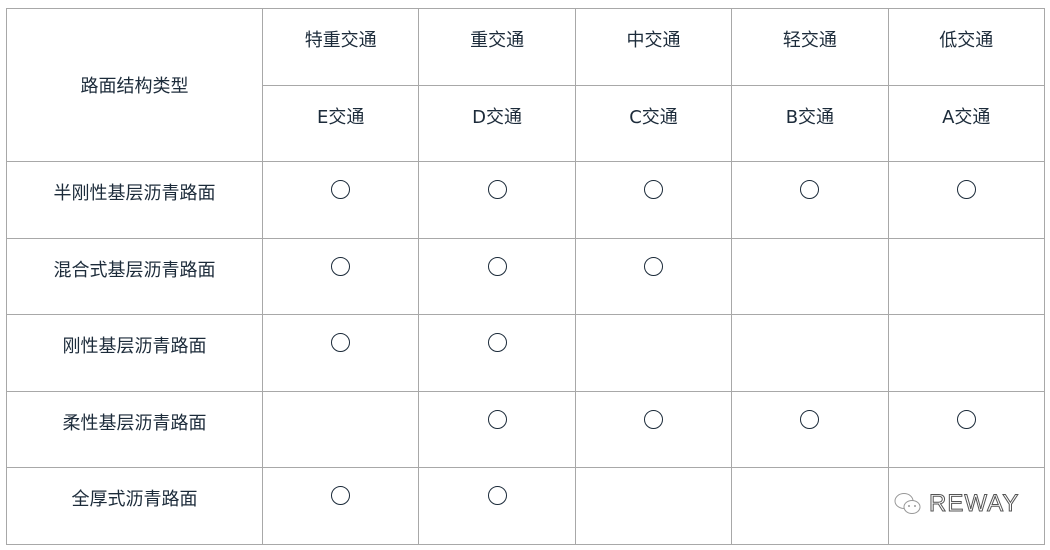 This screenshot has width=1050, height=550. I want to click on traffic-class-label: B交通, so click(810, 117).